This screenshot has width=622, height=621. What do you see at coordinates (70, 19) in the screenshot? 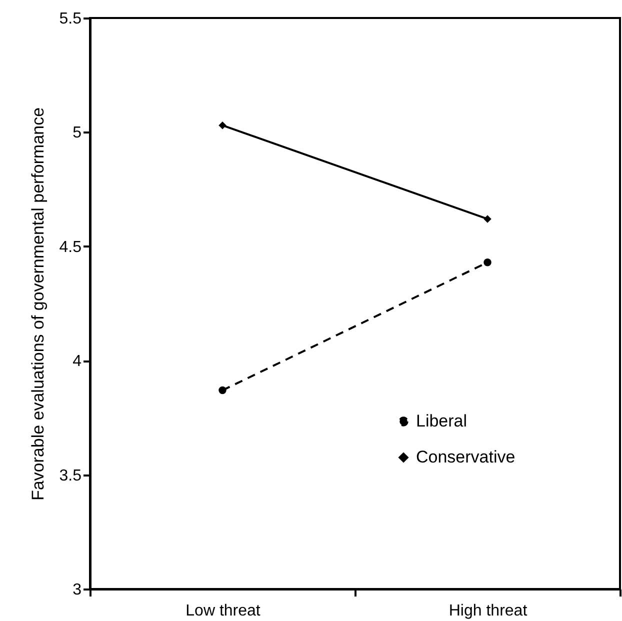
I see `y-tick-label: 5.5` at bounding box center [70, 19].